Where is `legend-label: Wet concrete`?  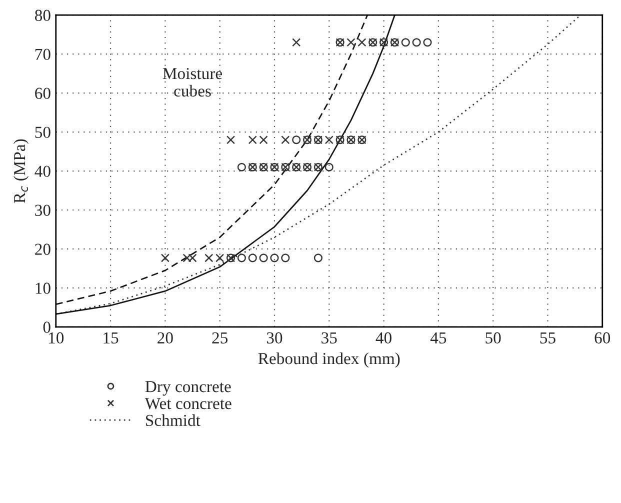
legend-label: Wet concrete is located at coordinates (188, 404).